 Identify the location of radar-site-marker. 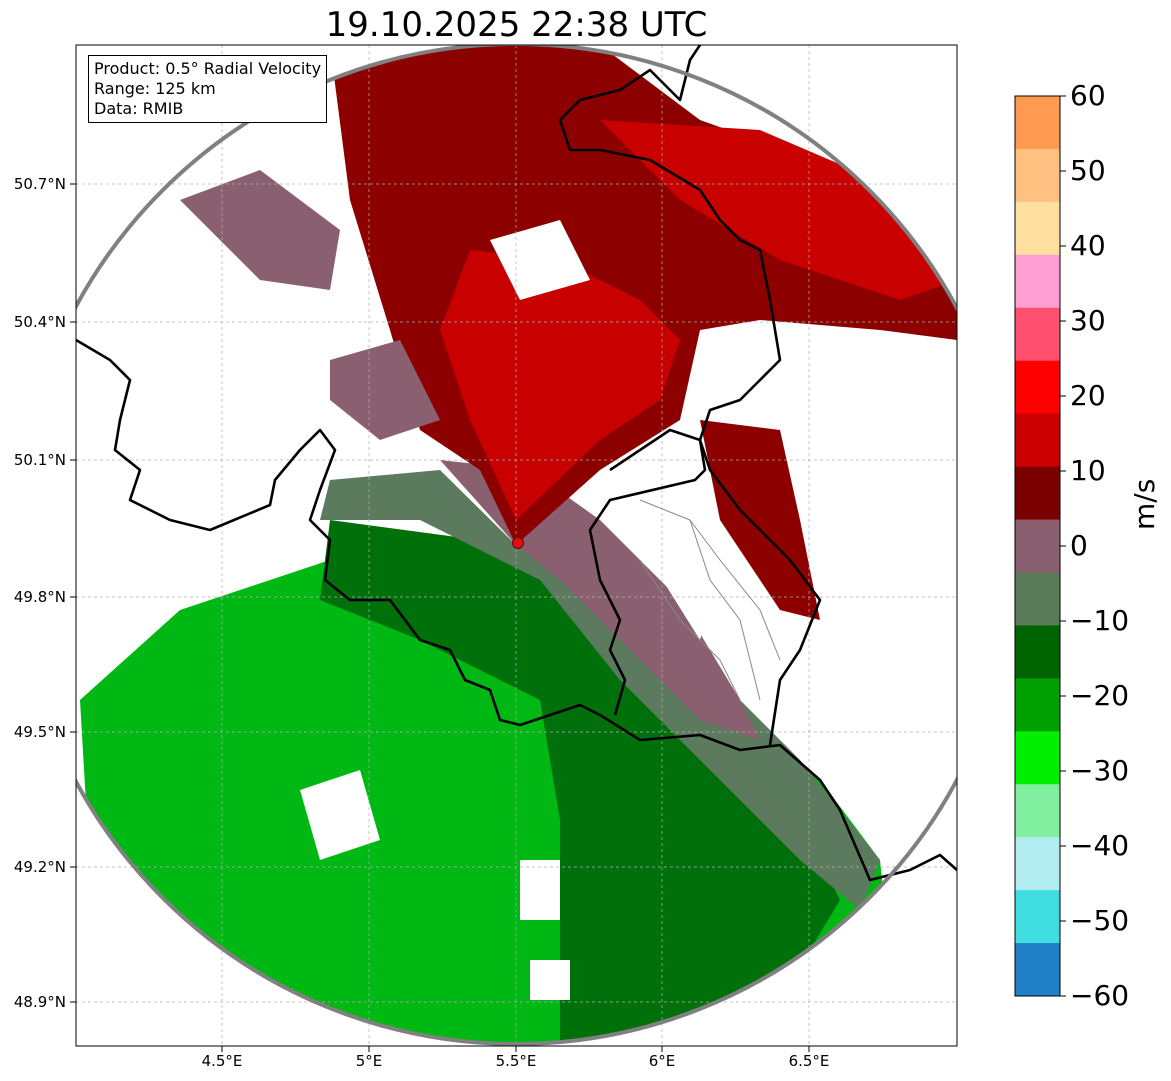
(518, 543).